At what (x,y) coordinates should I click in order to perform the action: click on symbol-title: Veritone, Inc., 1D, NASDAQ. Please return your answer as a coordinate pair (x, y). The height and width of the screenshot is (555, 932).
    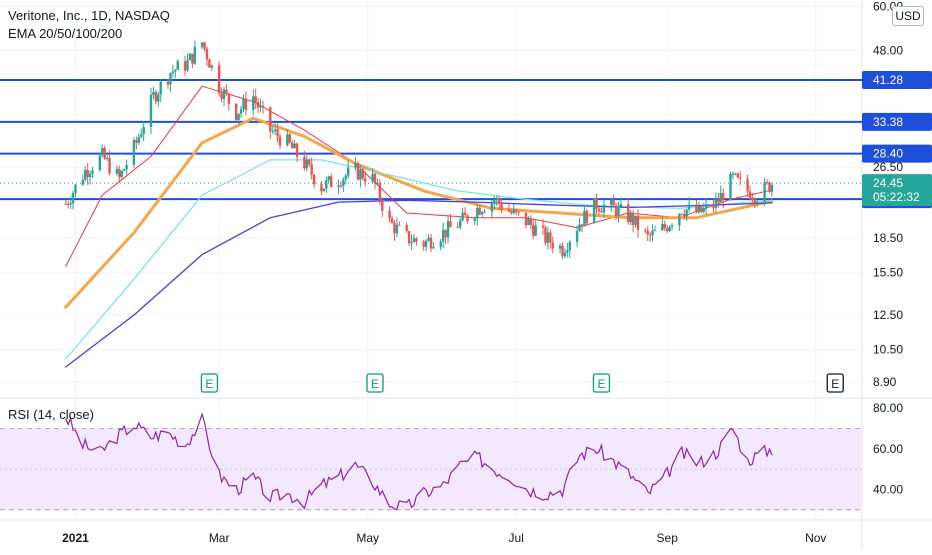
    Looking at the image, I should click on (89, 15).